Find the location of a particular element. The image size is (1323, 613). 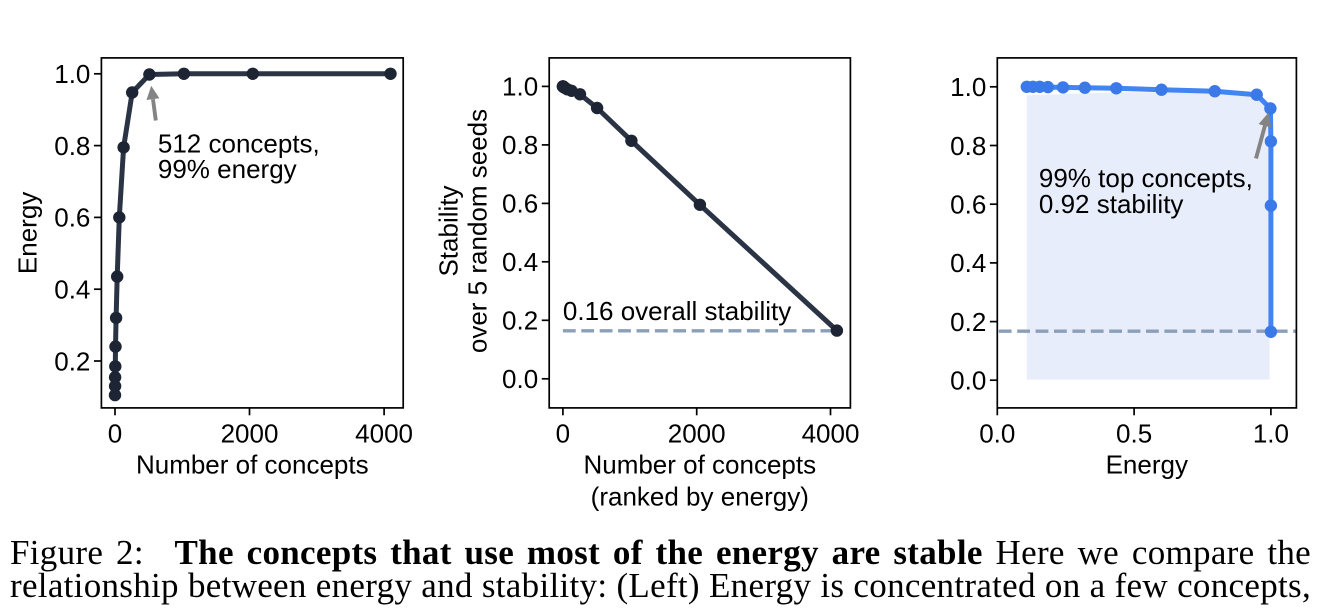

svg-text: 0.92 stability is located at coordinates (1111, 204).